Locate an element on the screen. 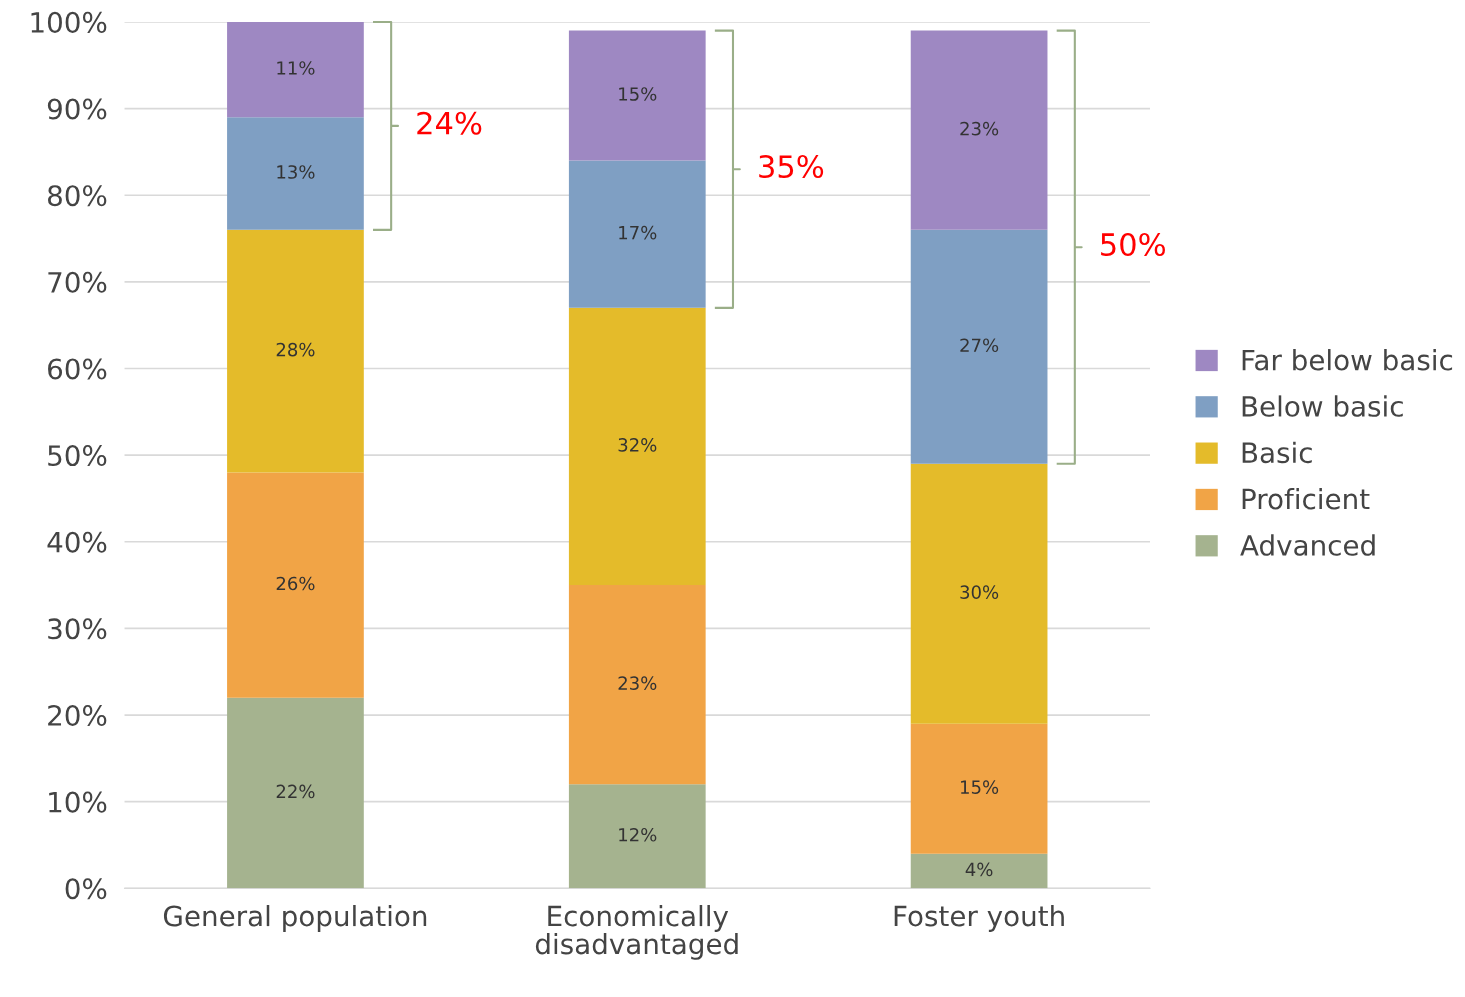 The height and width of the screenshot is (997, 1465). y-tick-label: 50% is located at coordinates (77, 456).